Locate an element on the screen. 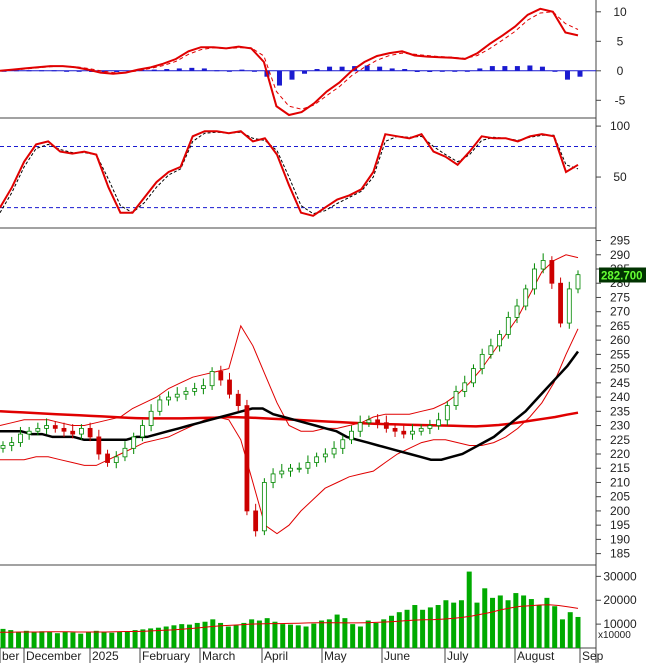 Image resolution: width=650 pixels, height=668 pixels. x-tick-label: April is located at coordinates (276, 656).